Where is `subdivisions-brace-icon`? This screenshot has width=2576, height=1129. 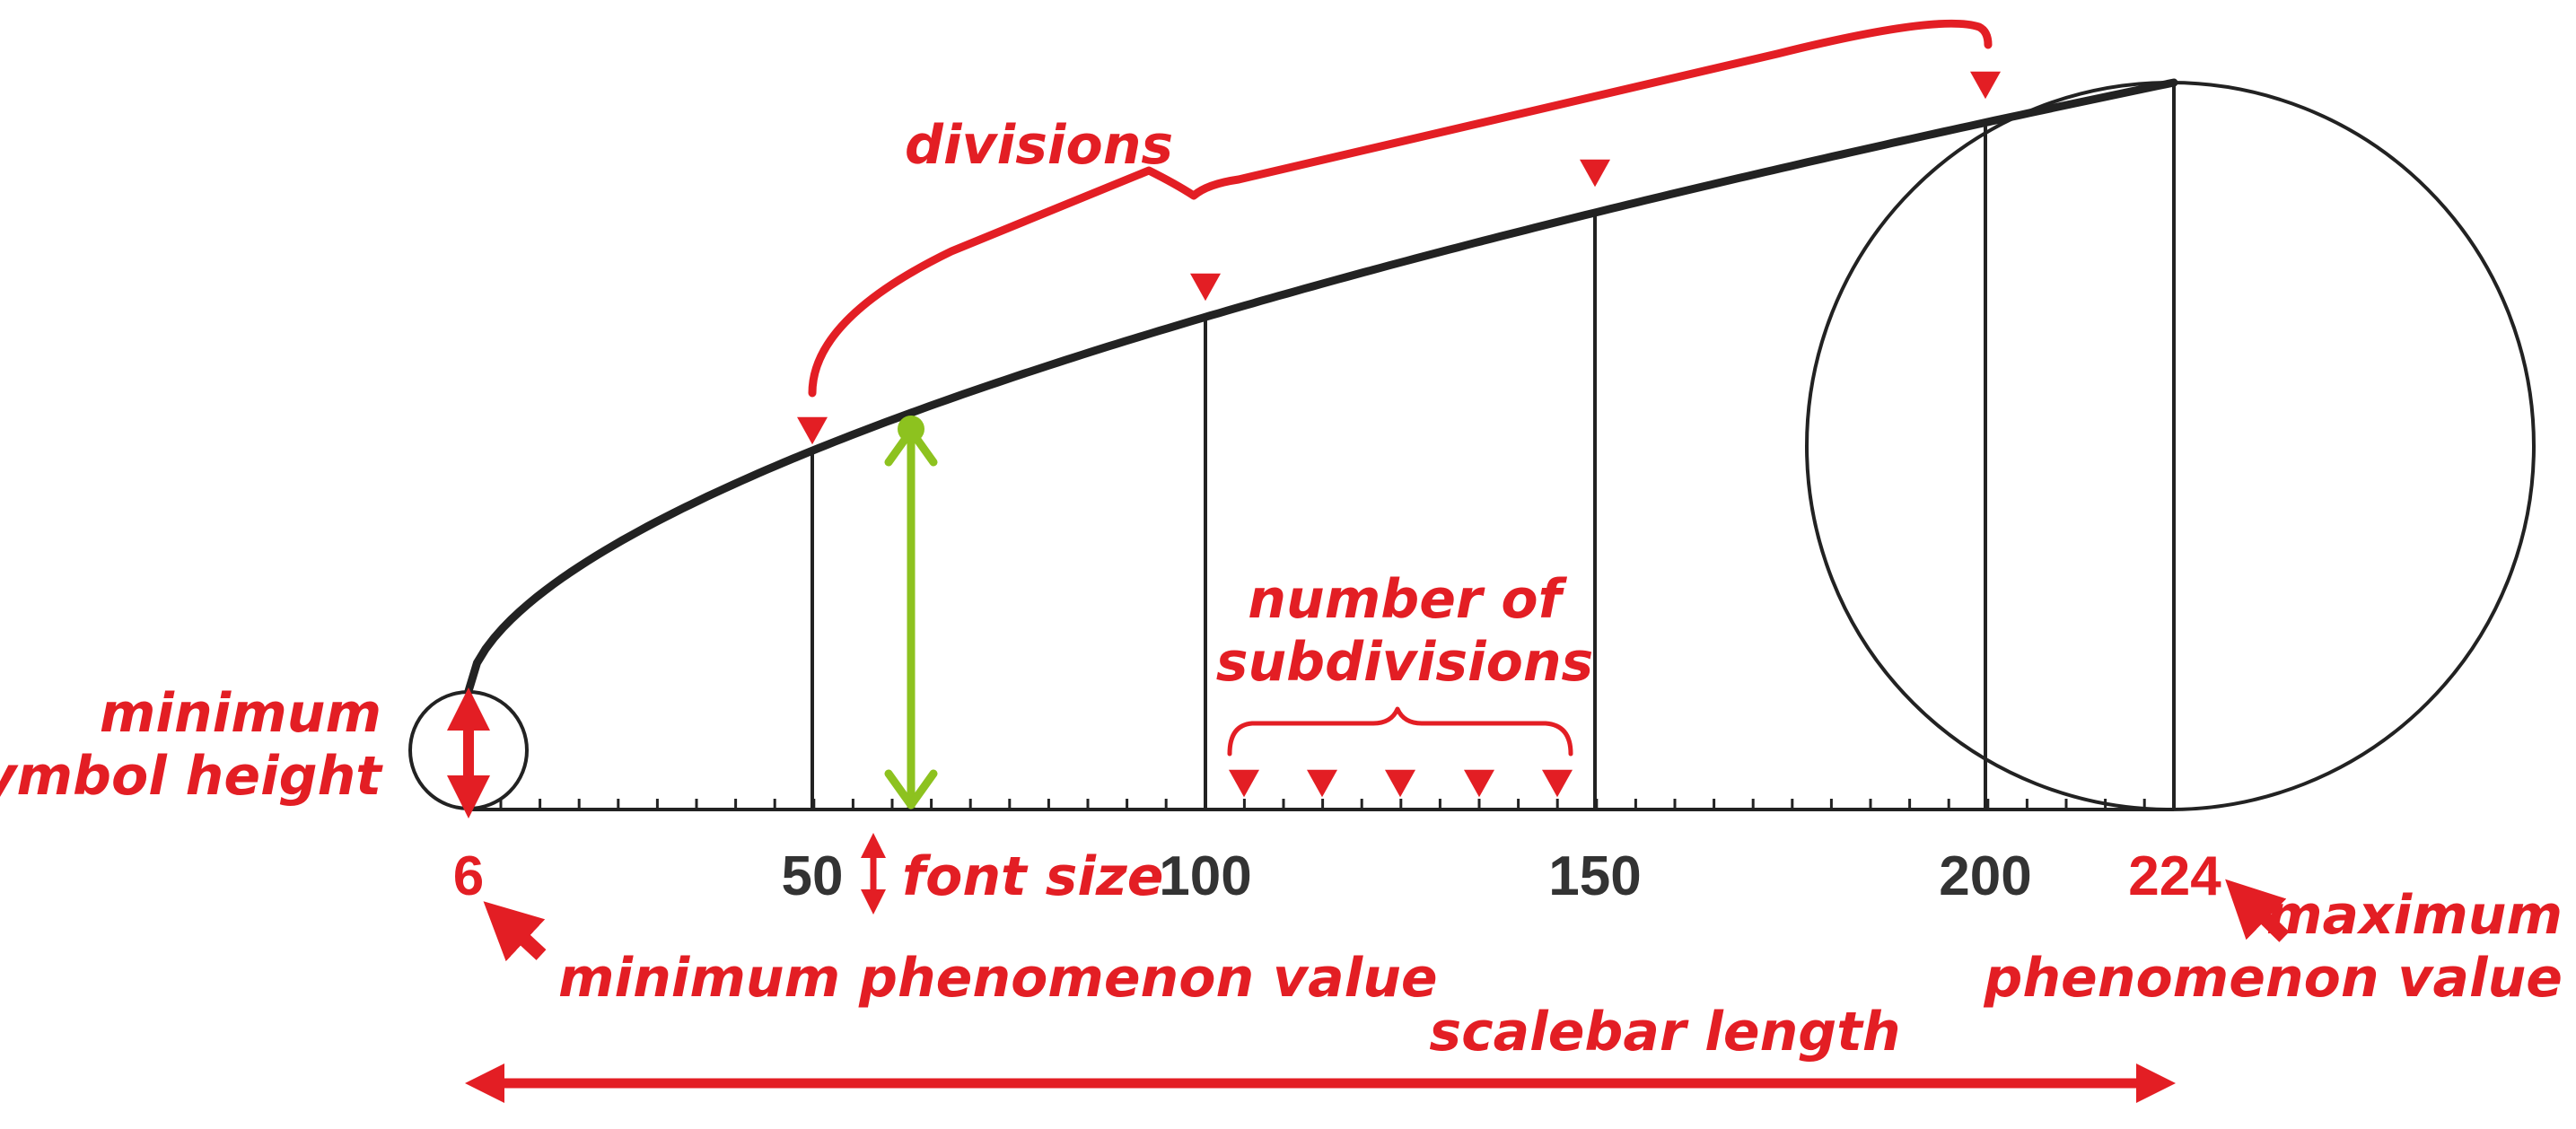
subdivisions-brace-icon is located at coordinates (1400, 731).